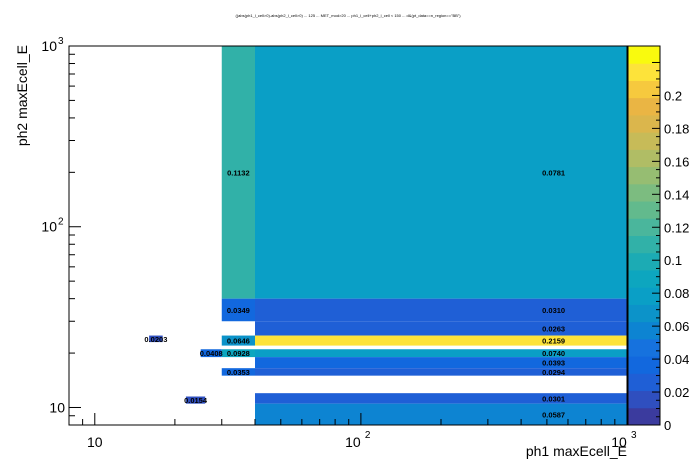 This screenshot has width=696, height=472. I want to click on cell-value-label: 0.0646, so click(238, 341).